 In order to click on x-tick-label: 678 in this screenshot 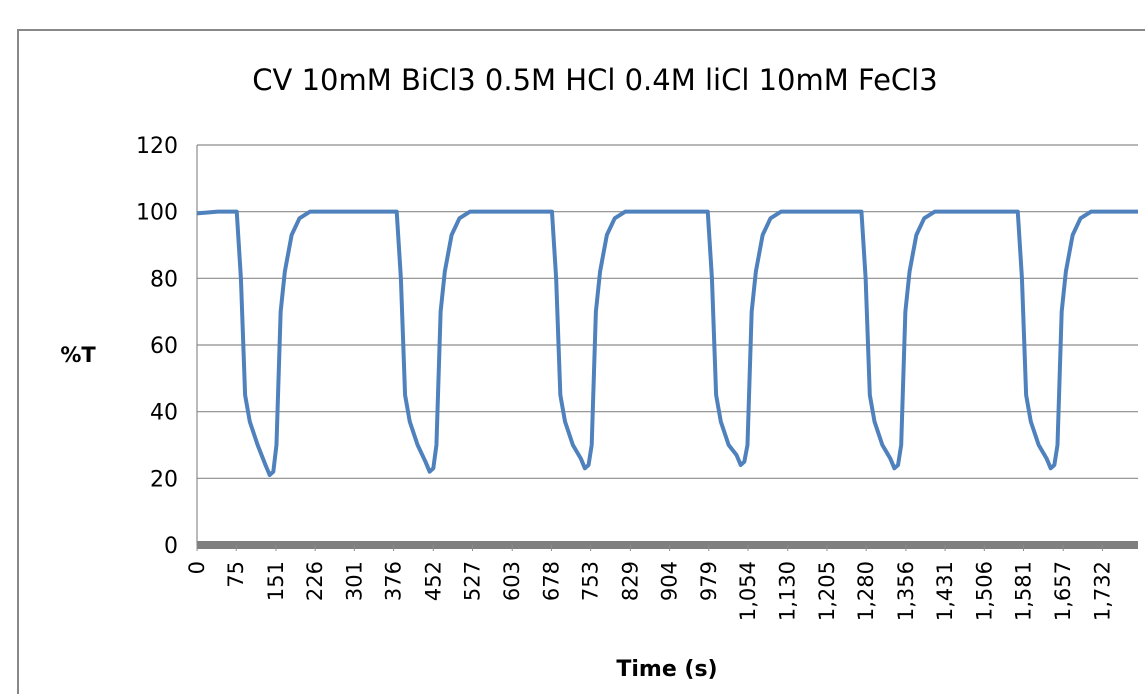, I will do `click(551, 581)`.